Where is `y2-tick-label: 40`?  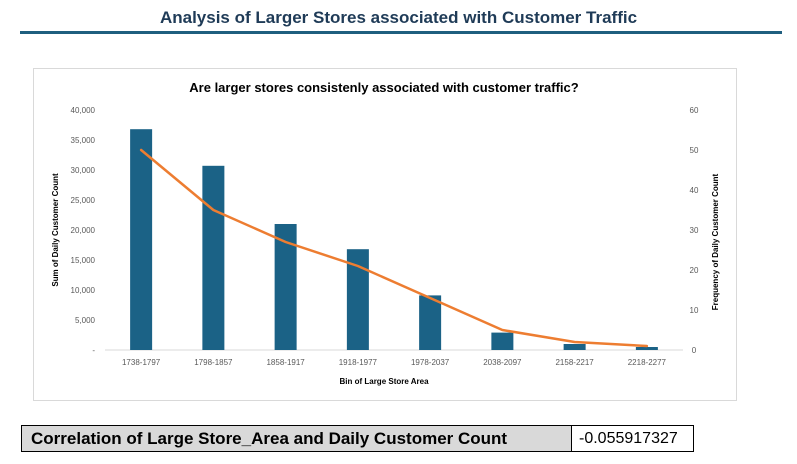 y2-tick-label: 40 is located at coordinates (694, 190).